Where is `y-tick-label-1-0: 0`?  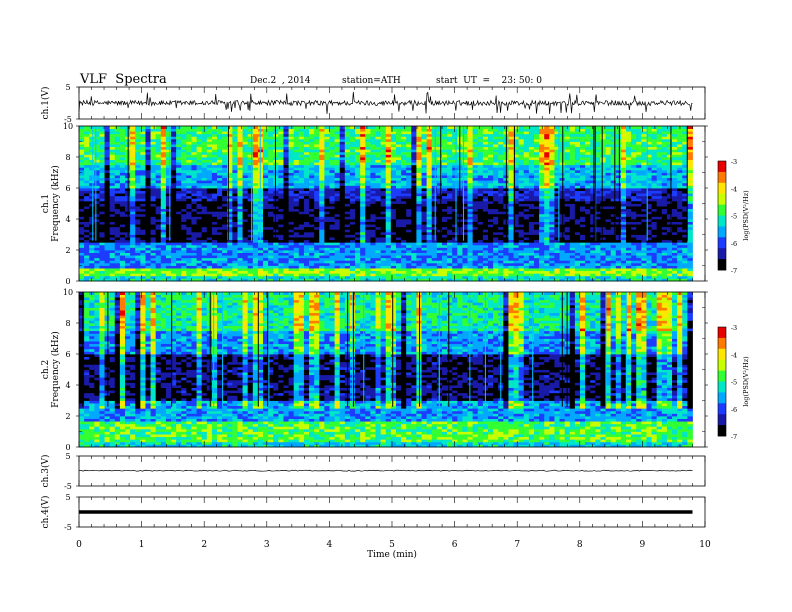
y-tick-label-1-0: 0 is located at coordinates (67, 281).